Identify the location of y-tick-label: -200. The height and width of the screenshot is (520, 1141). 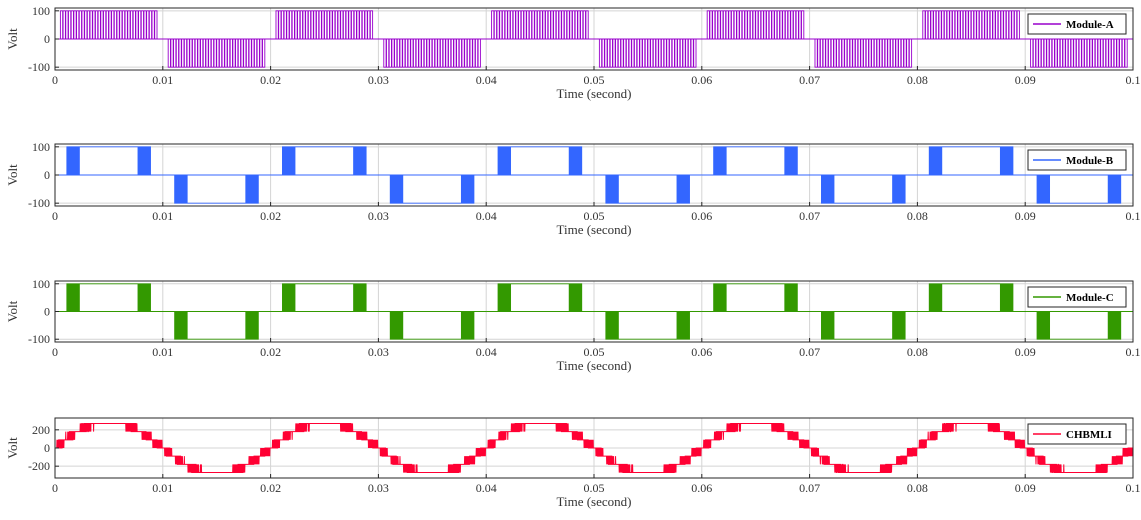
(39, 466).